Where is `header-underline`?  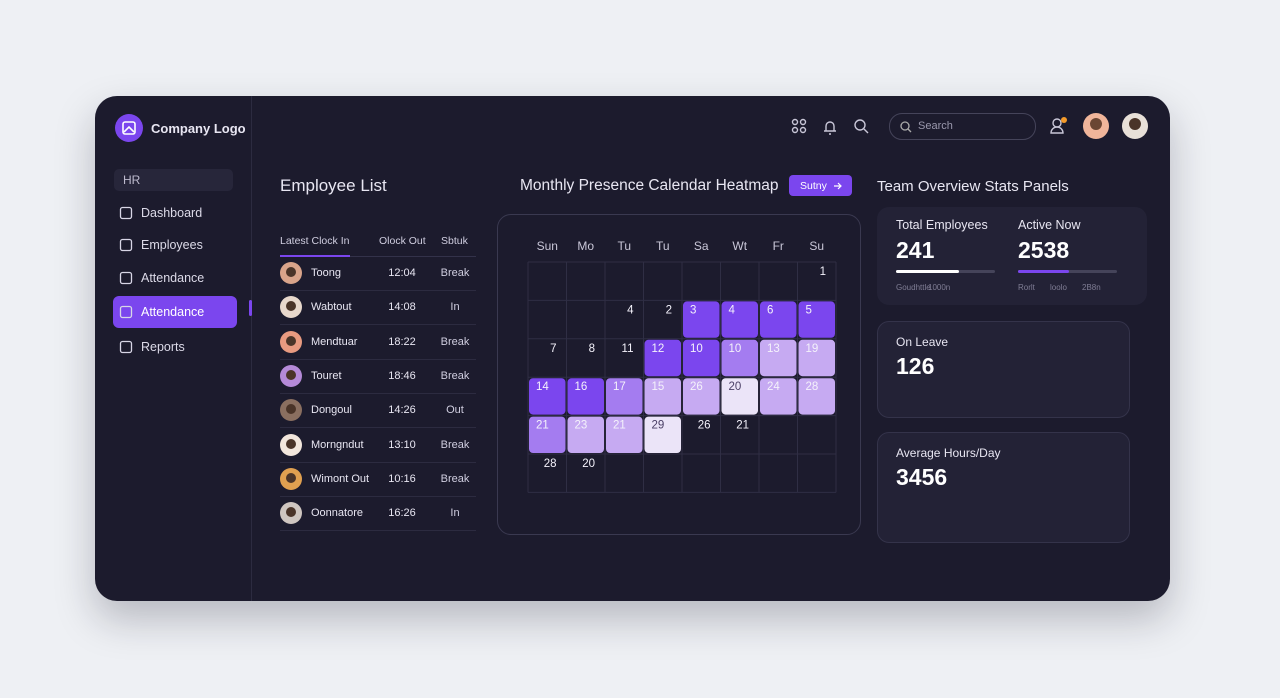 header-underline is located at coordinates (315, 256).